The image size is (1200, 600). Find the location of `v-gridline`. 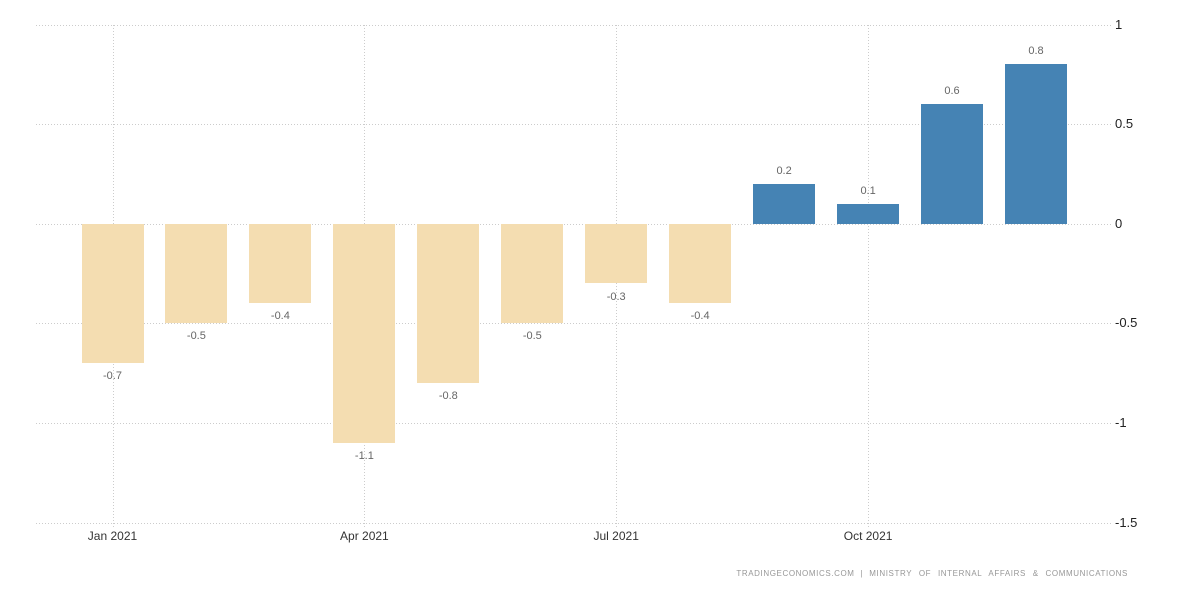

v-gridline is located at coordinates (869, 276).